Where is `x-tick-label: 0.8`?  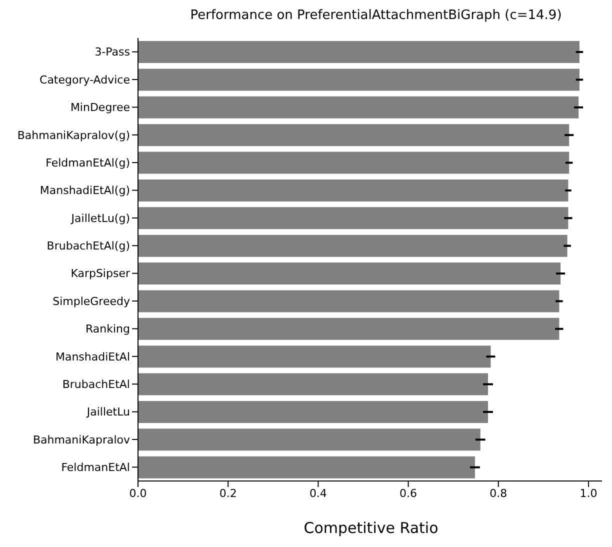 x-tick-label: 0.8 is located at coordinates (499, 493).